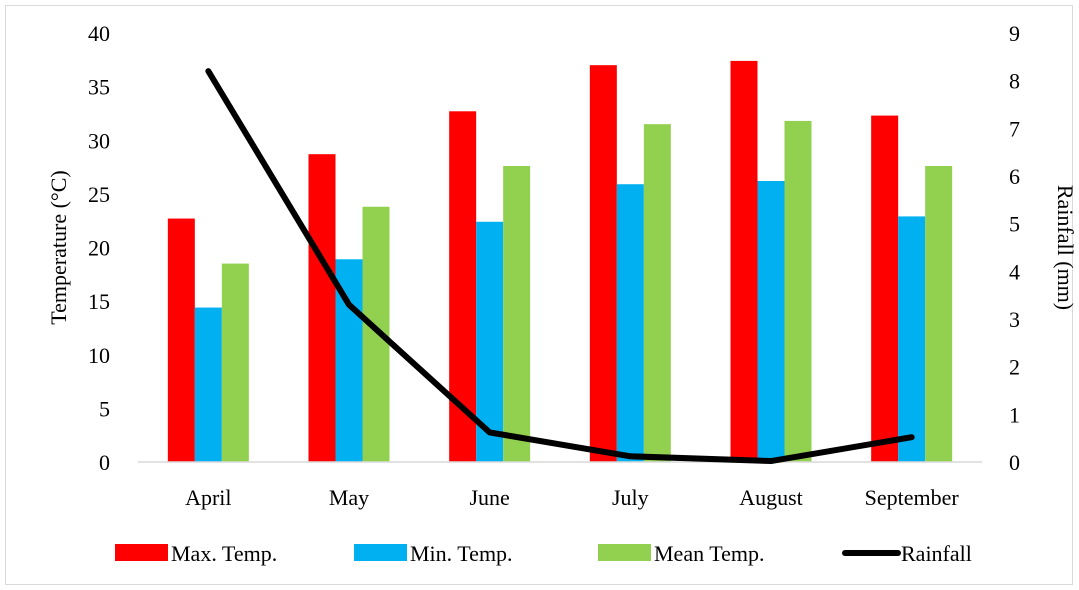 Image resolution: width=1079 pixels, height=590 pixels. I want to click on y-axis-title: Temperature (°C), so click(58, 247).